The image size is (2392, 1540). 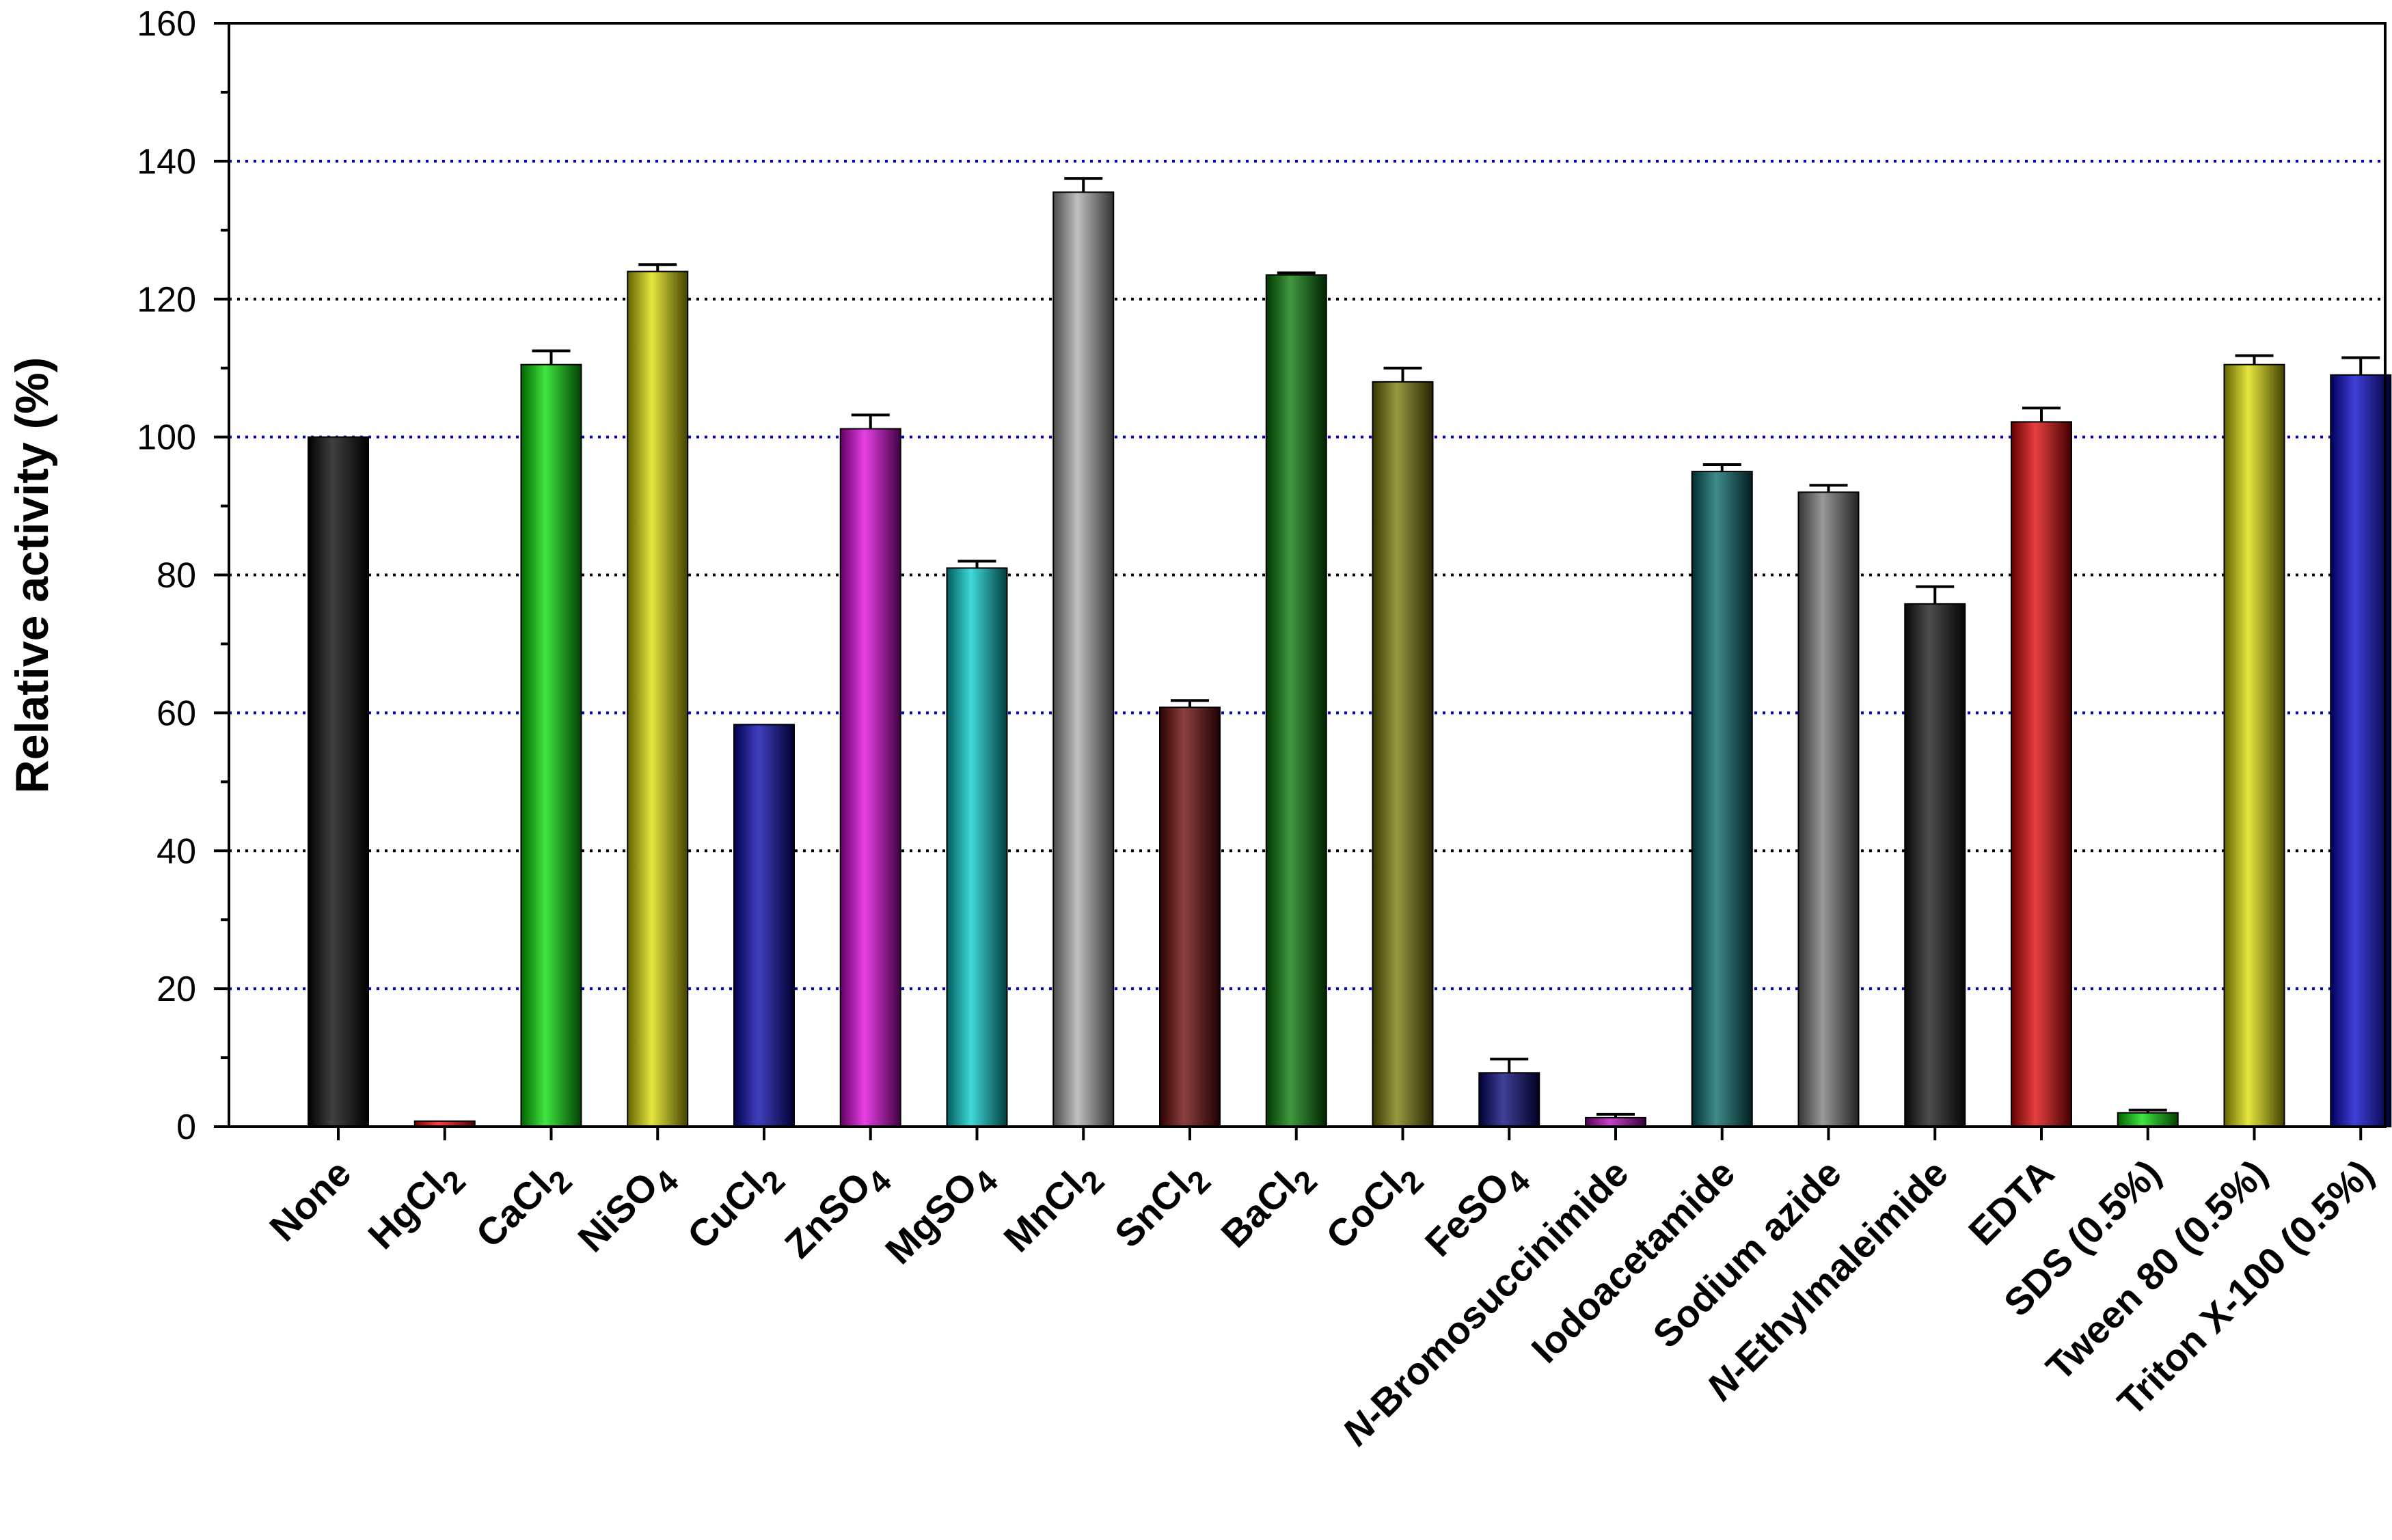 What do you see at coordinates (1746, 1253) in the screenshot?
I see `x-category-label: Sodium azide` at bounding box center [1746, 1253].